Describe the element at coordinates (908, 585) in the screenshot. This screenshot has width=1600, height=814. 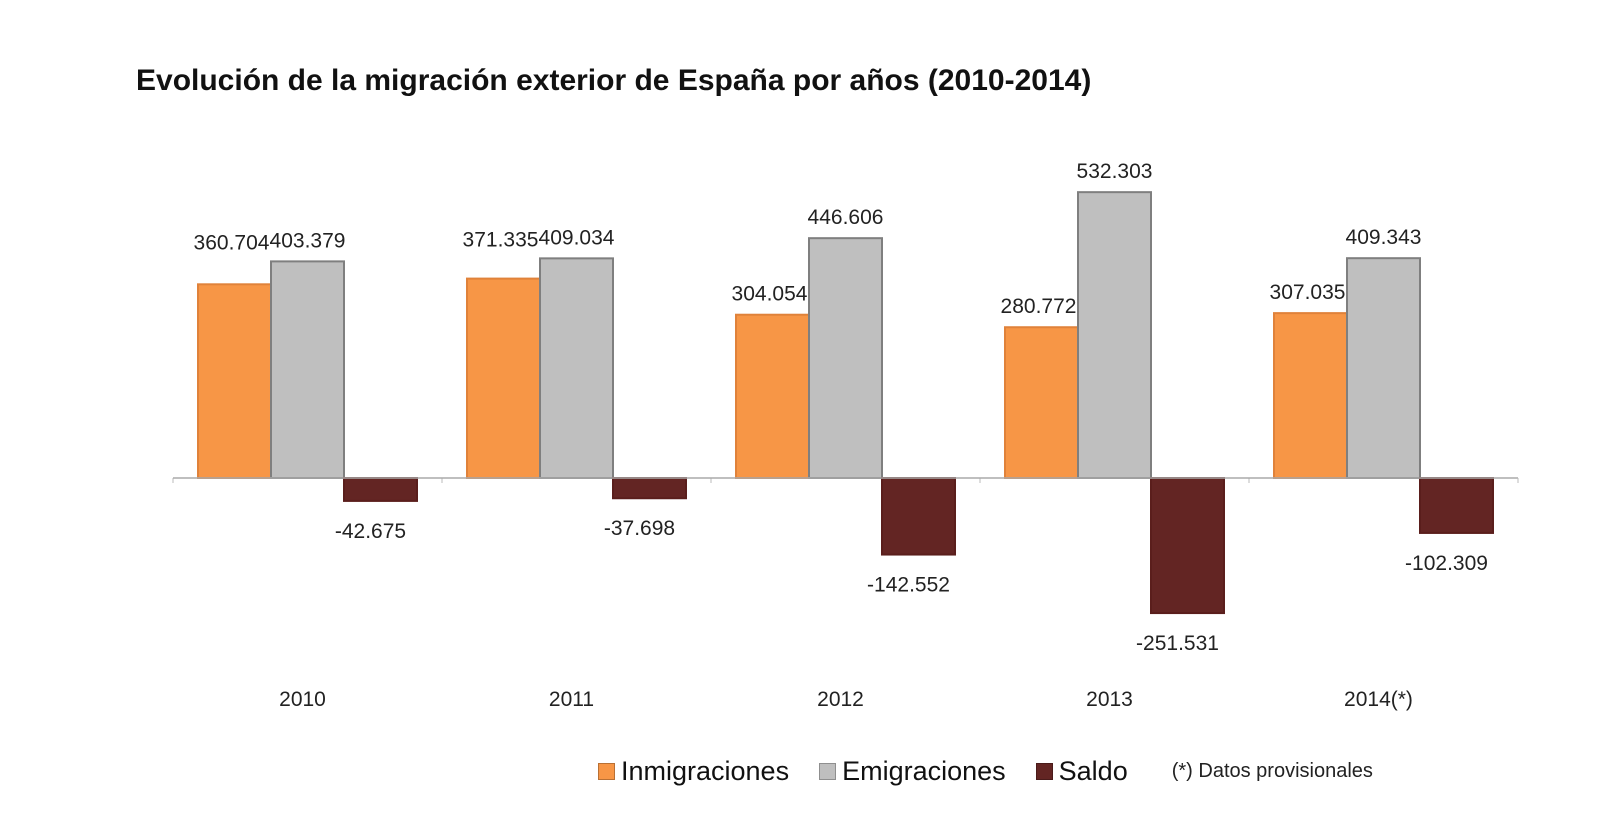
I see `data-label: -142.552` at that location.